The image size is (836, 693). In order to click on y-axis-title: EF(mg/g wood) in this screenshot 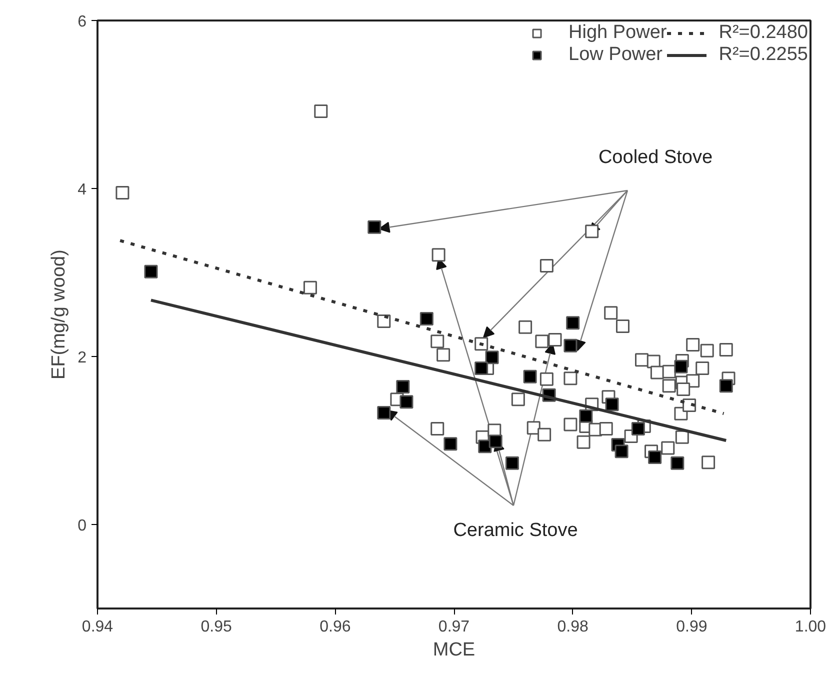, I will do `click(59, 315)`.